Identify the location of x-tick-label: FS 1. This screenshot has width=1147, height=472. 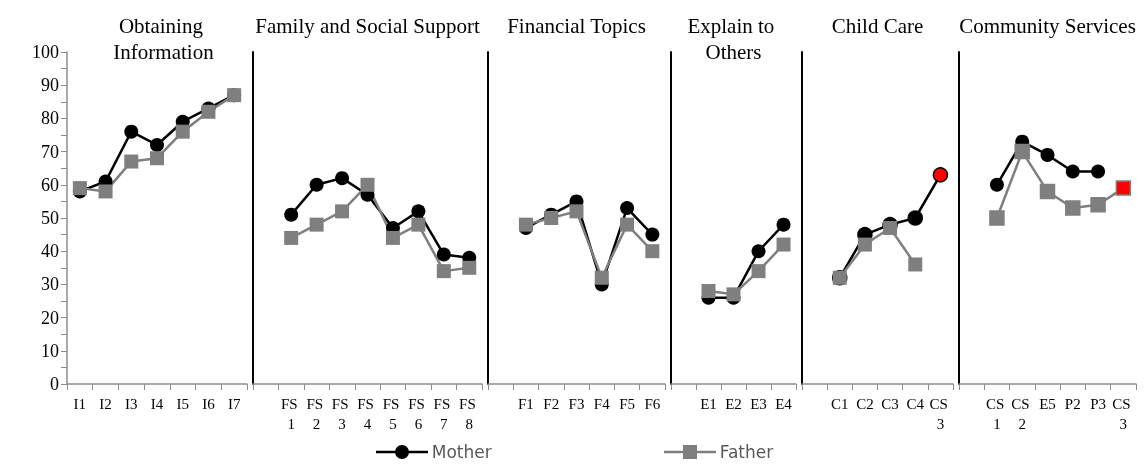
(291, 414).